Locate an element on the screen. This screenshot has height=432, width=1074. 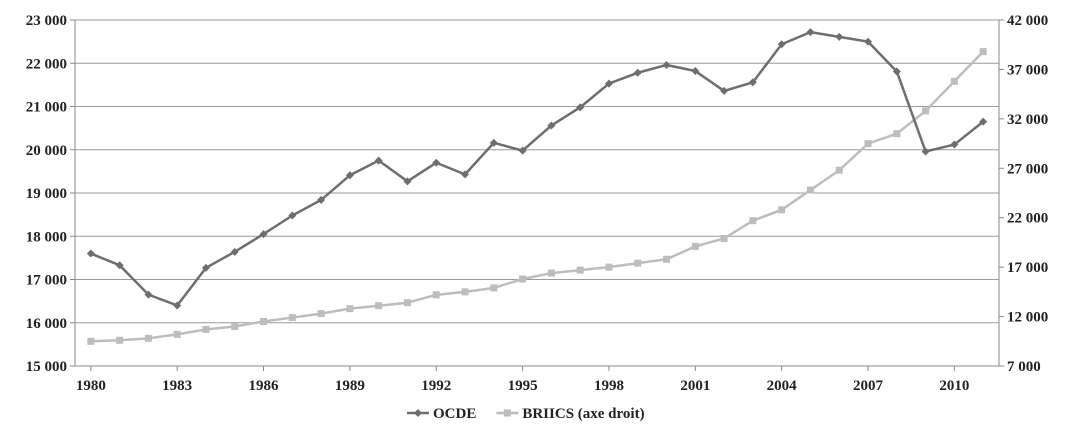
right-tick-label: 17 000 is located at coordinates (1027, 268).